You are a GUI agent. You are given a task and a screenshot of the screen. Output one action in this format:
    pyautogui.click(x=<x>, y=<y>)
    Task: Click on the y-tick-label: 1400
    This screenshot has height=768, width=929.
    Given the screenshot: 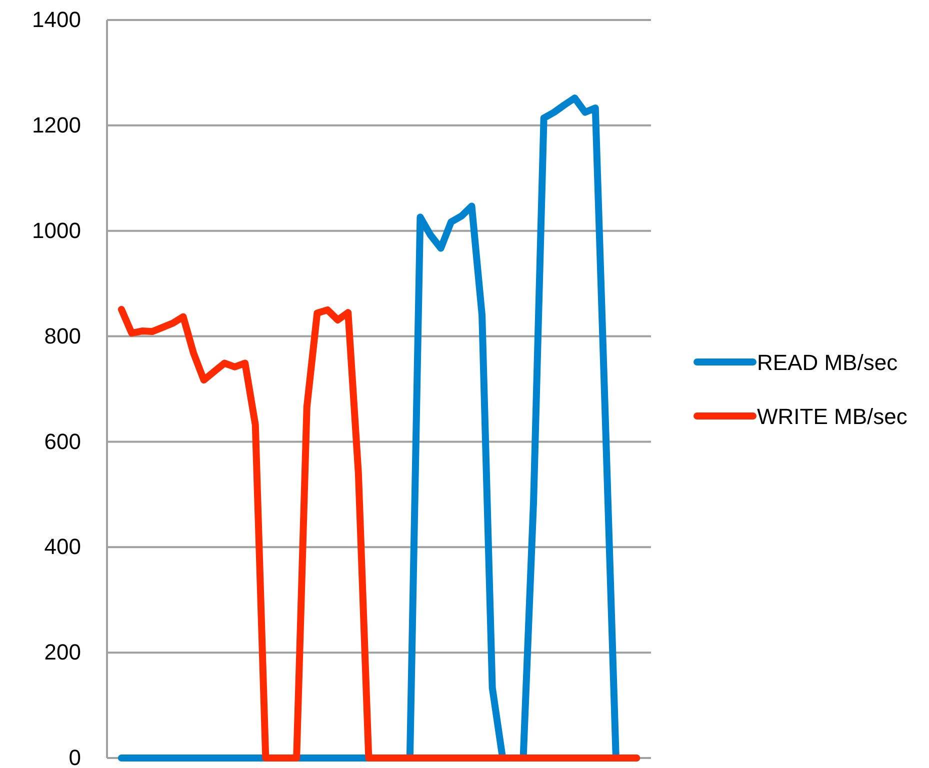 What is the action you would take?
    pyautogui.click(x=56, y=19)
    